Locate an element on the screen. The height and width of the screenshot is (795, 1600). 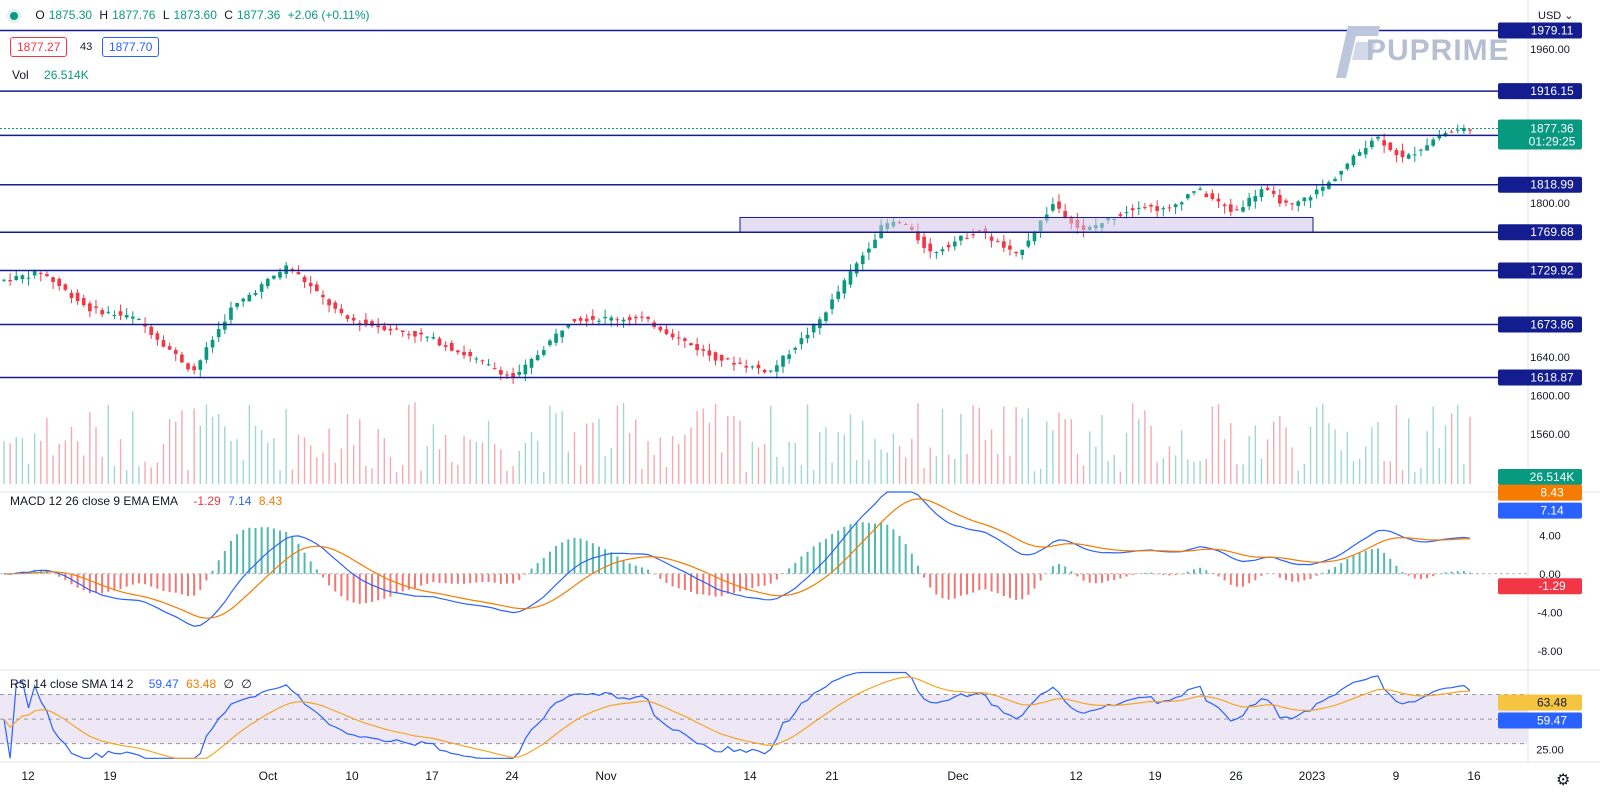
time-tick: 10 is located at coordinates (352, 776).